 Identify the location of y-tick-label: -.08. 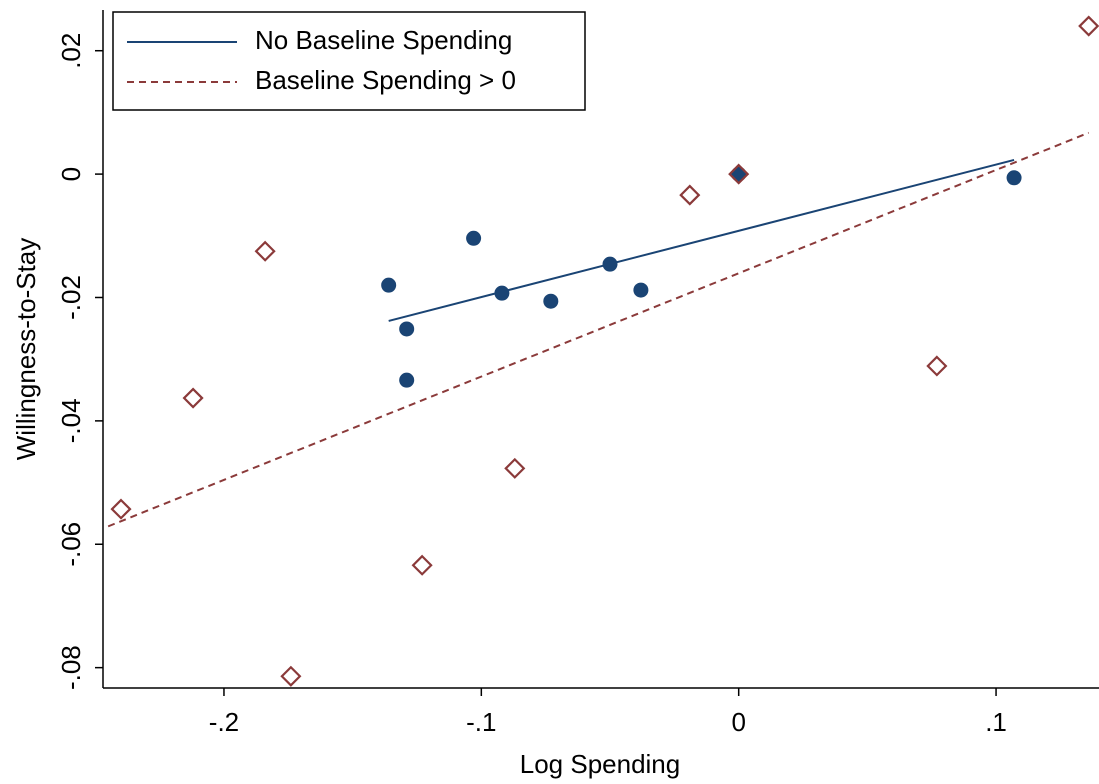
(71, 667).